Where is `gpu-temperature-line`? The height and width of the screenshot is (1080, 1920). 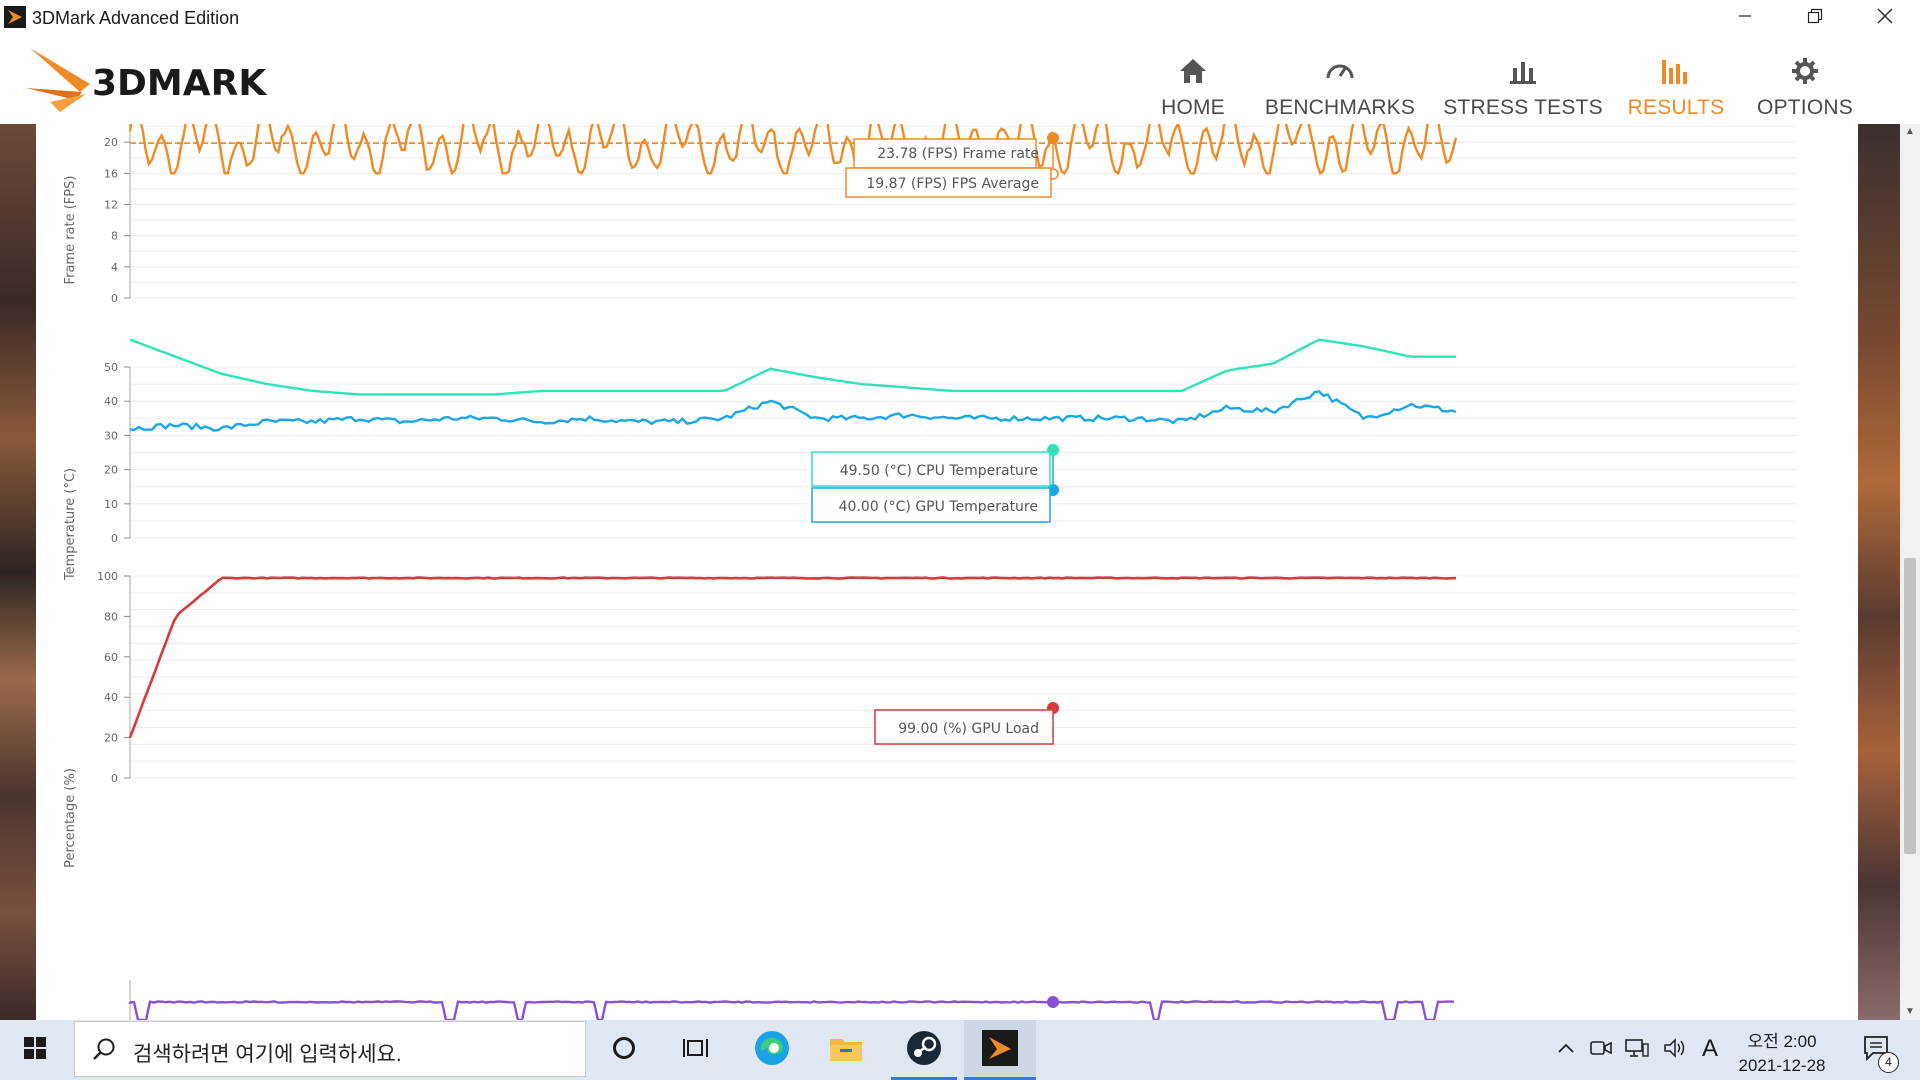
gpu-temperature-line is located at coordinates (793, 411).